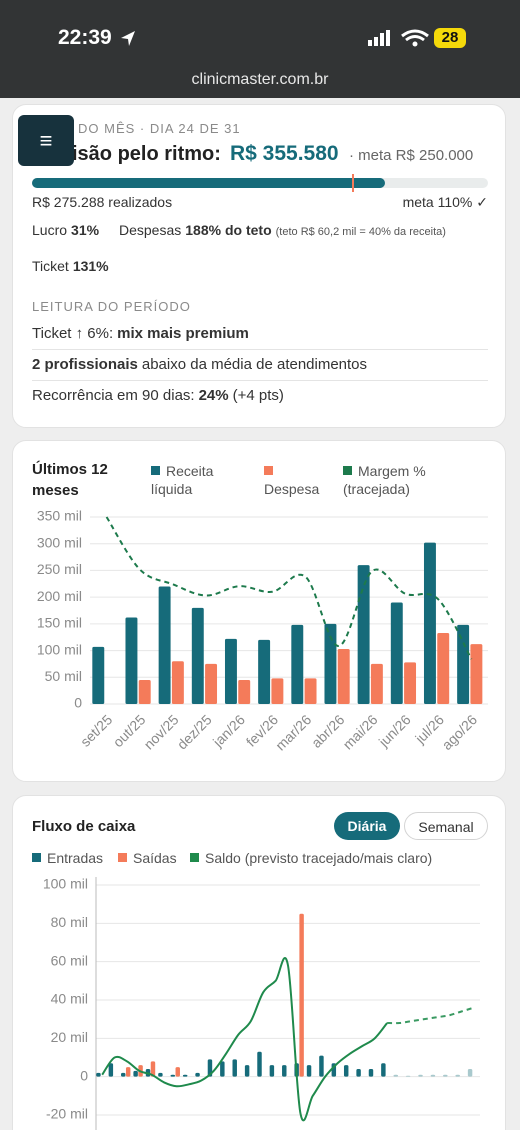  Describe the element at coordinates (85, 37) in the screenshot. I see `time: 22:39` at that location.